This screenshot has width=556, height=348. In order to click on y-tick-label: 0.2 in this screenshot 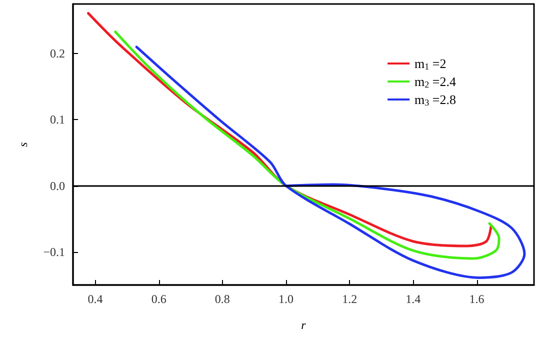, I will do `click(57, 53)`.